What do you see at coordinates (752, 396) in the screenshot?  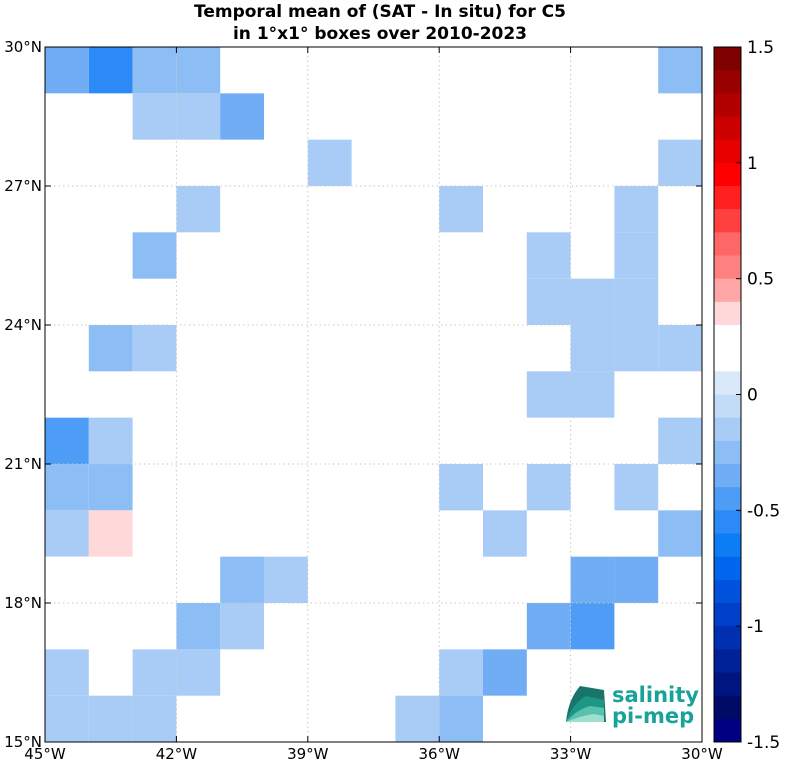 I see `colorbar-tick-label: 0` at bounding box center [752, 396].